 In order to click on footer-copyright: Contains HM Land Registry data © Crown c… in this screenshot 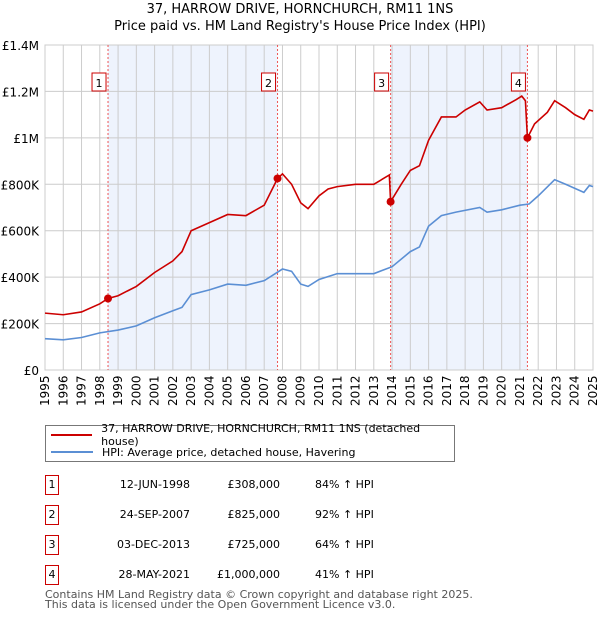, I will do `click(259, 594)`.